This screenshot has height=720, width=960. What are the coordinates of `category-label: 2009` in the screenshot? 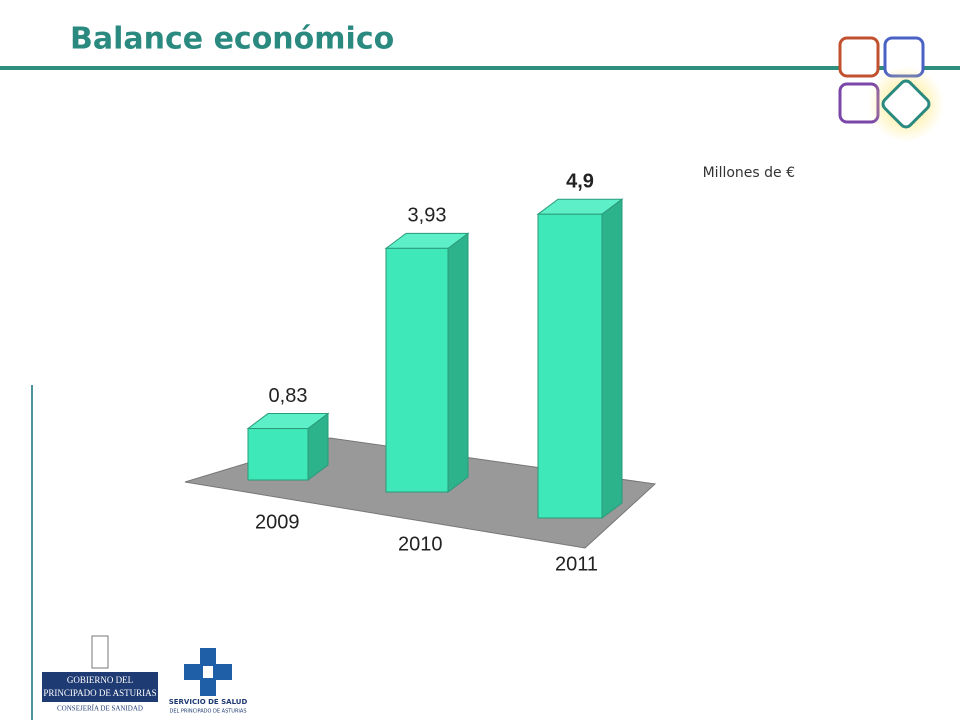 It's located at (277, 522).